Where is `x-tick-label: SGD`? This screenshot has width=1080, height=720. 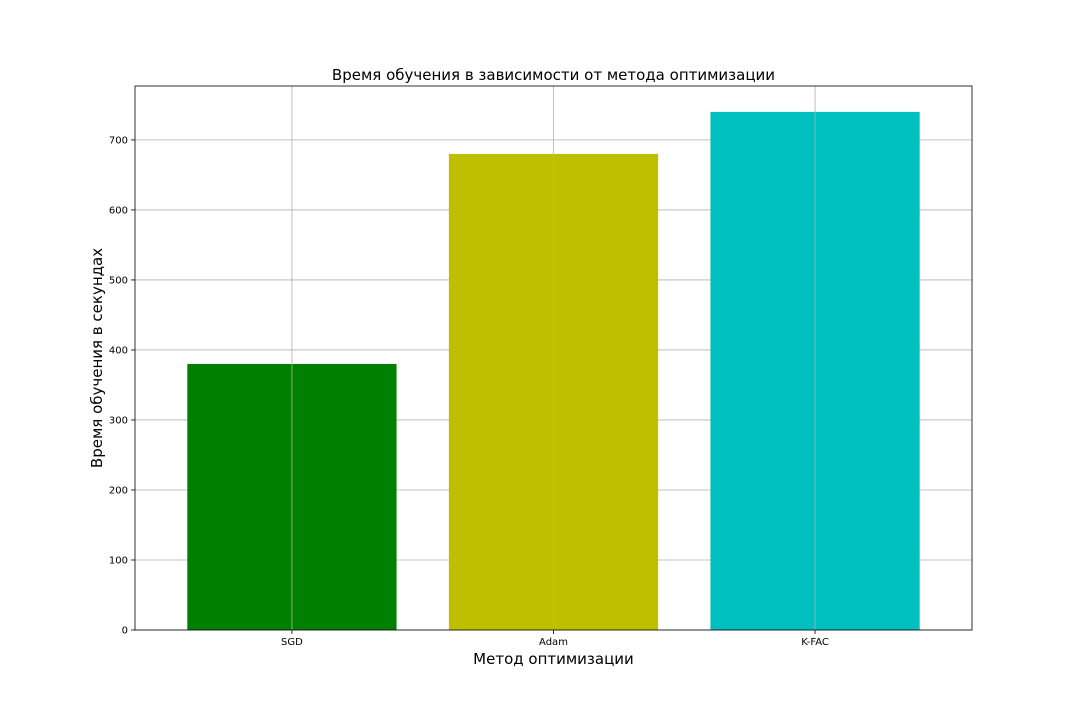 x-tick-label: SGD is located at coordinates (292, 642).